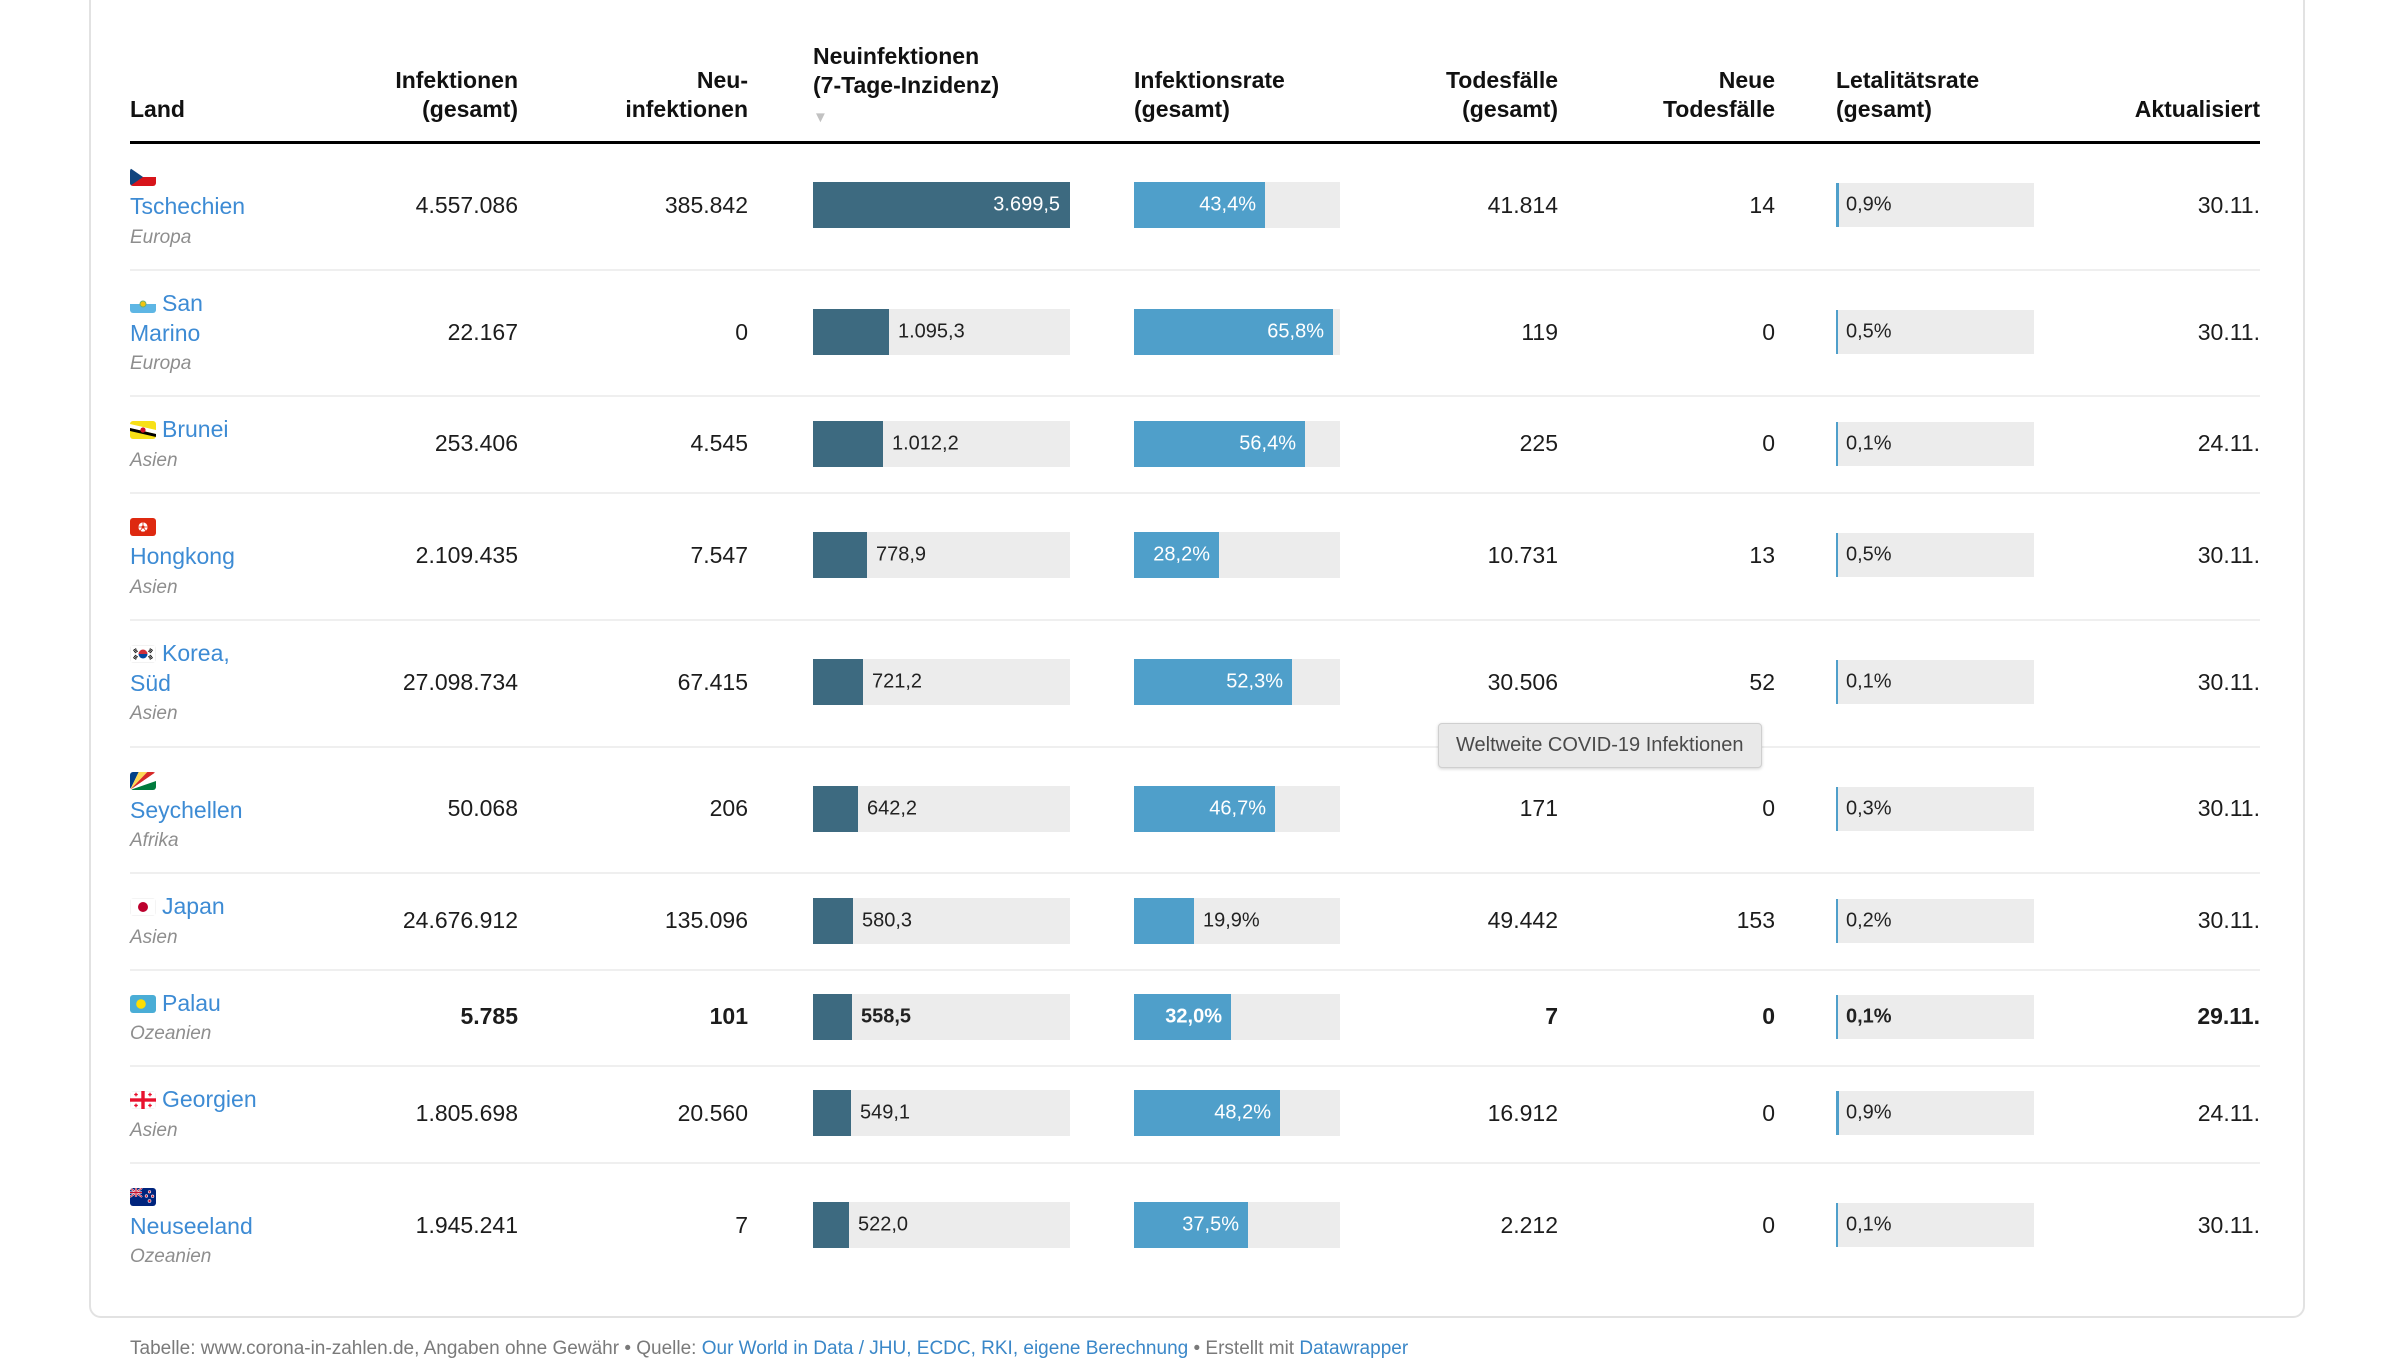 The width and height of the screenshot is (2386, 1360). Describe the element at coordinates (906, 85) in the screenshot. I see `header-label: (7-Tage-Inzidenz)` at that location.